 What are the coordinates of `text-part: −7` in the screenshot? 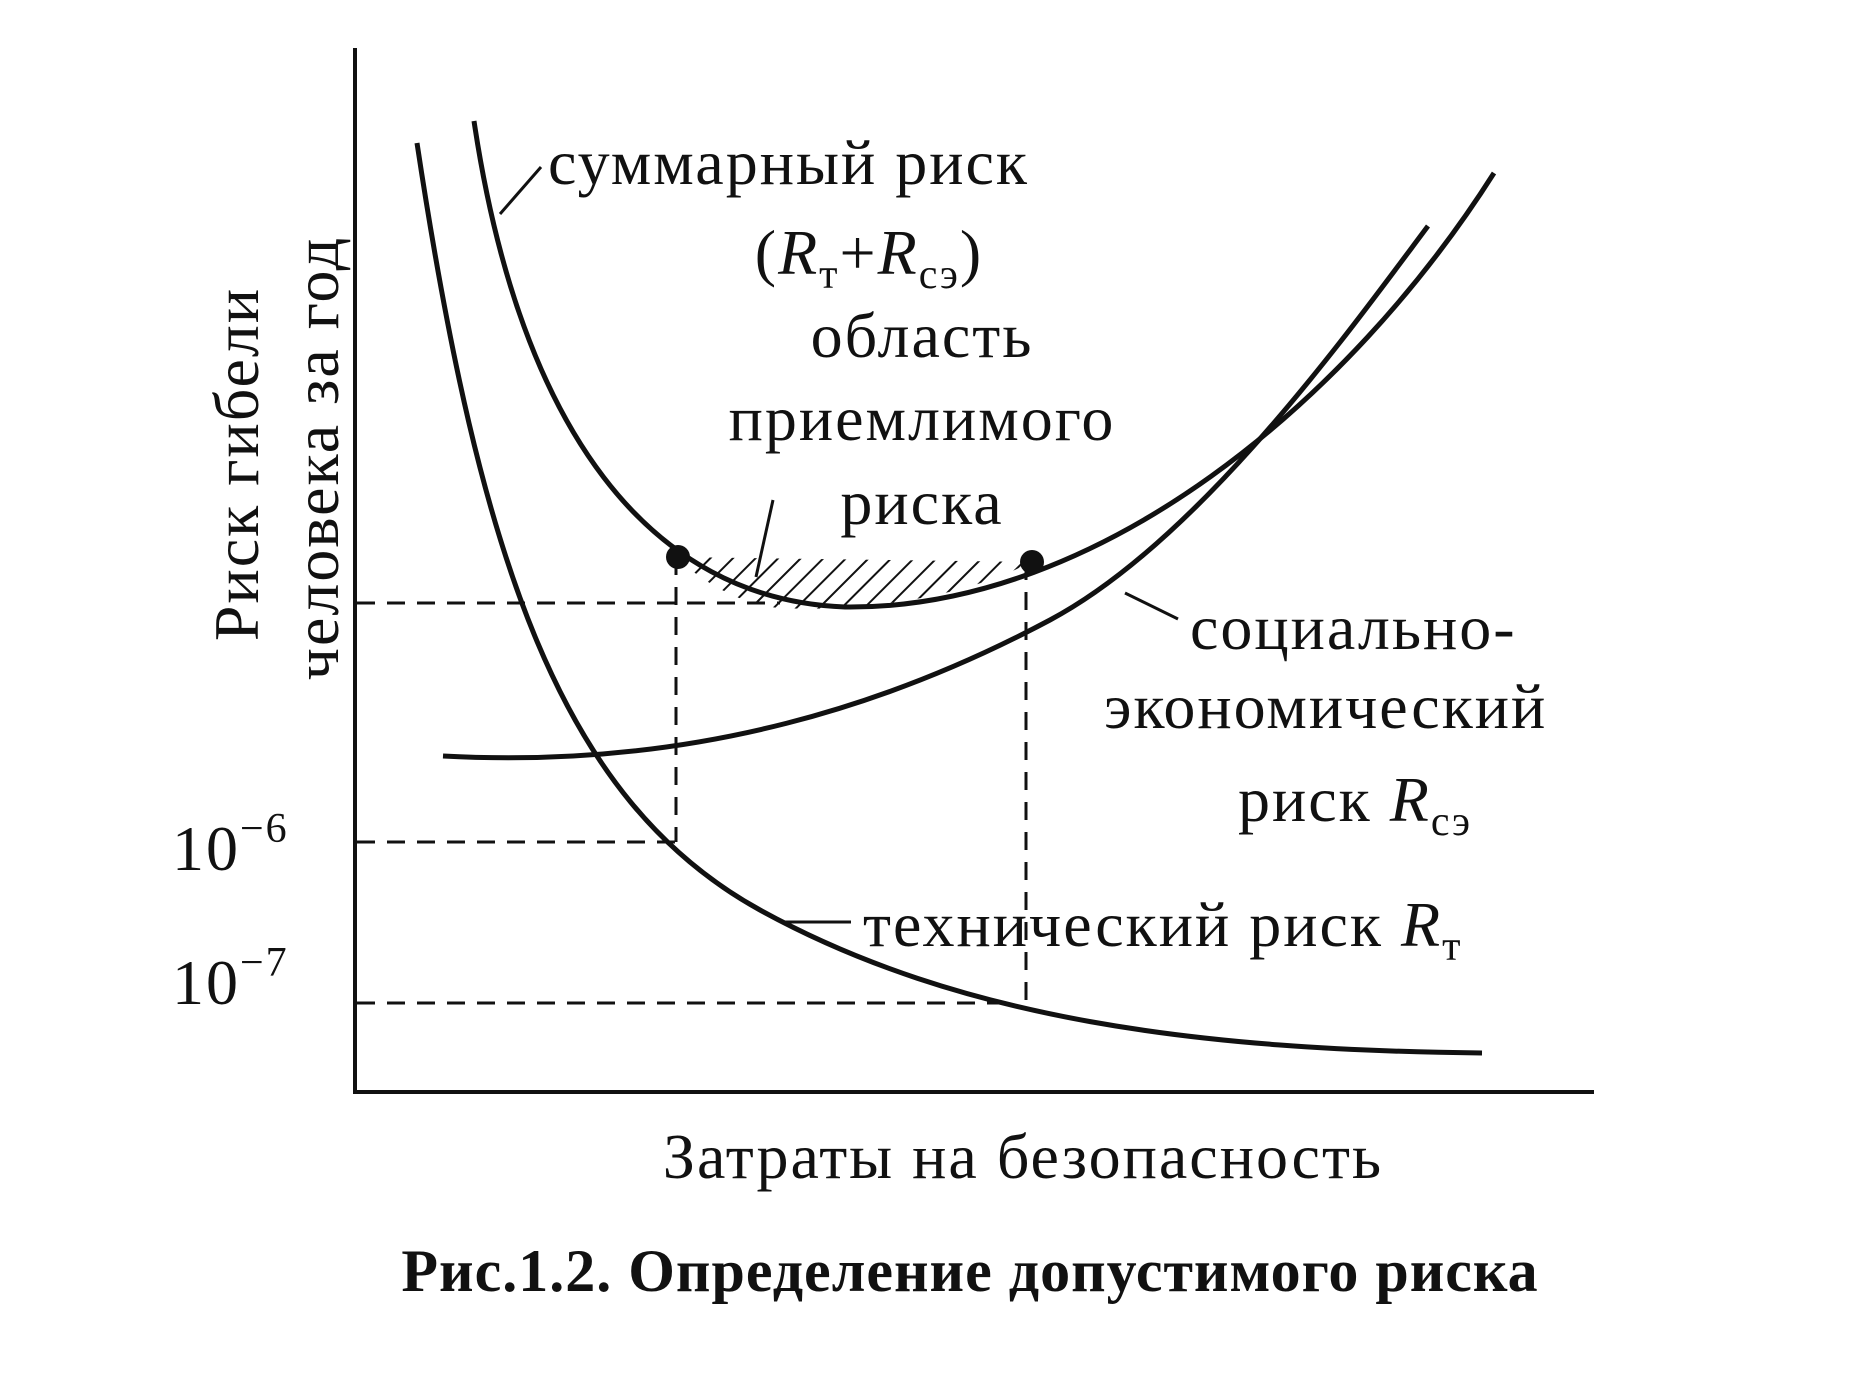 It's located at (264, 963).